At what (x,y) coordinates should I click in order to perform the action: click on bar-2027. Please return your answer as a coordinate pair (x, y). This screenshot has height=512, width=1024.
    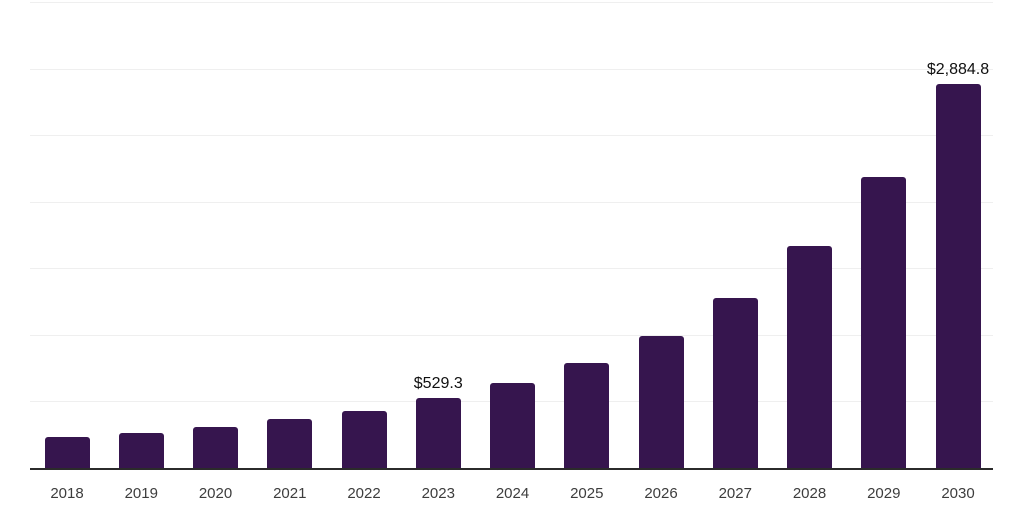
    Looking at the image, I should click on (735, 382).